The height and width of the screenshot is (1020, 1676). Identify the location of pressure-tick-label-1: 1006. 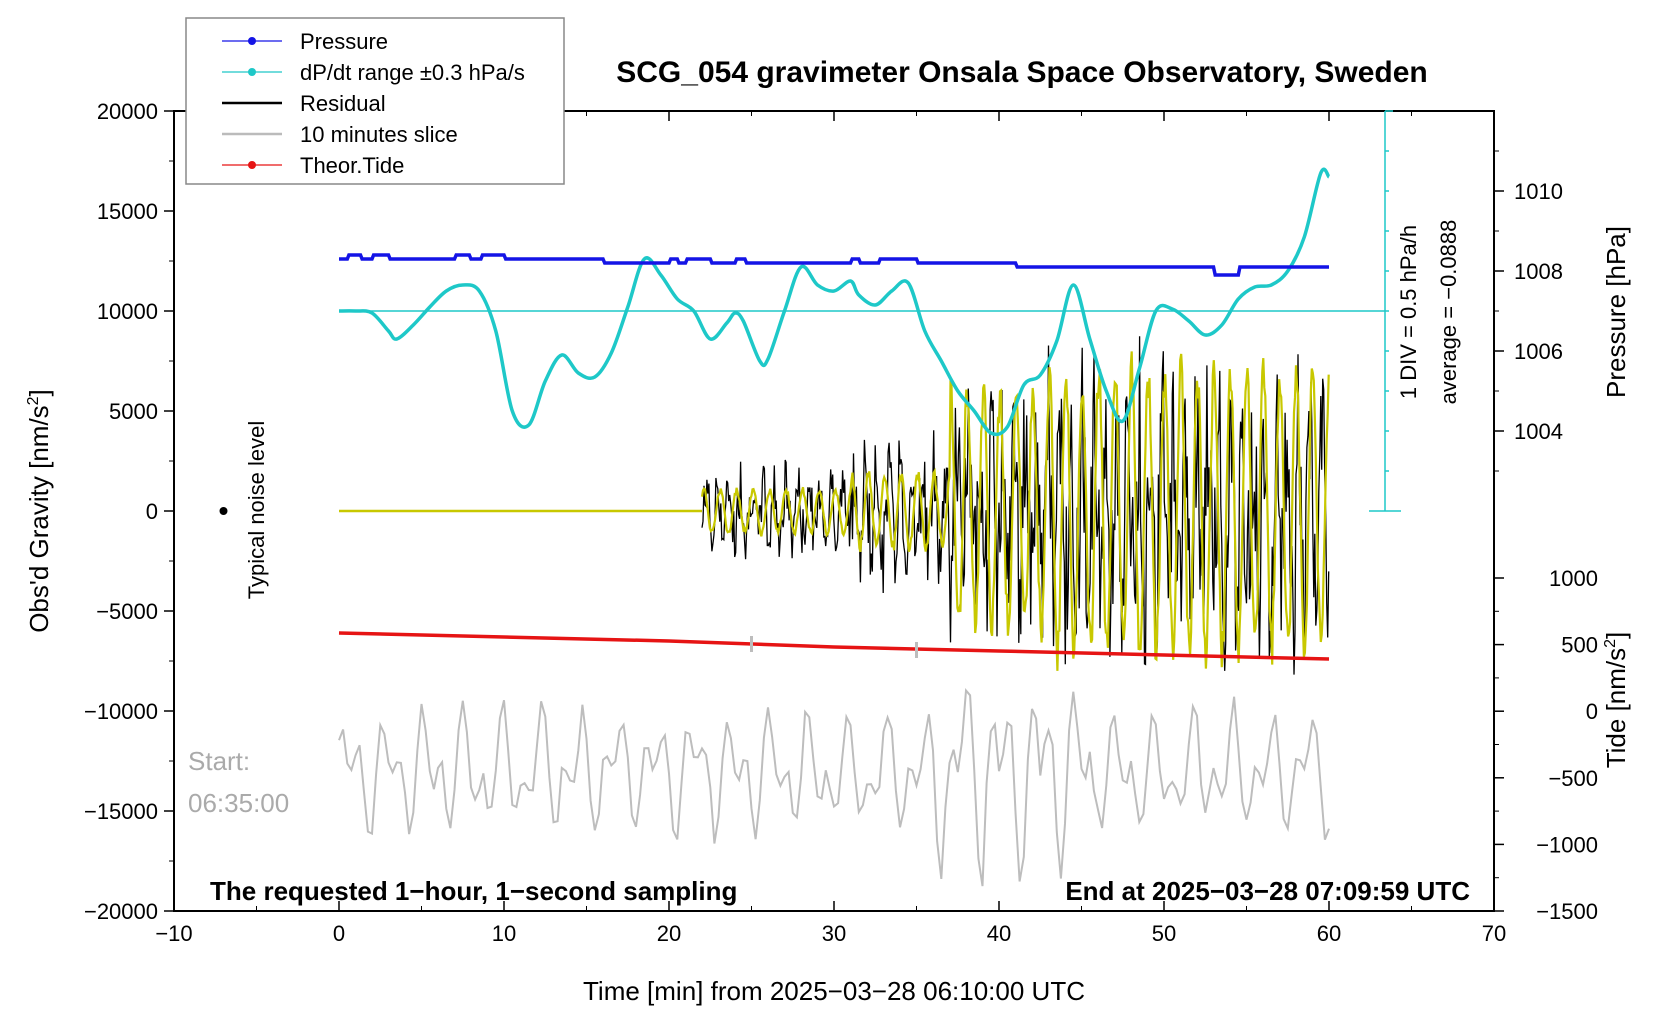
(1538, 351).